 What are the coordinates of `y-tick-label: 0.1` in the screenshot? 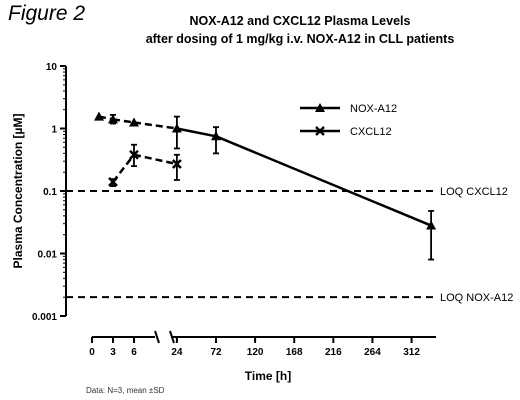 It's located at (50, 192).